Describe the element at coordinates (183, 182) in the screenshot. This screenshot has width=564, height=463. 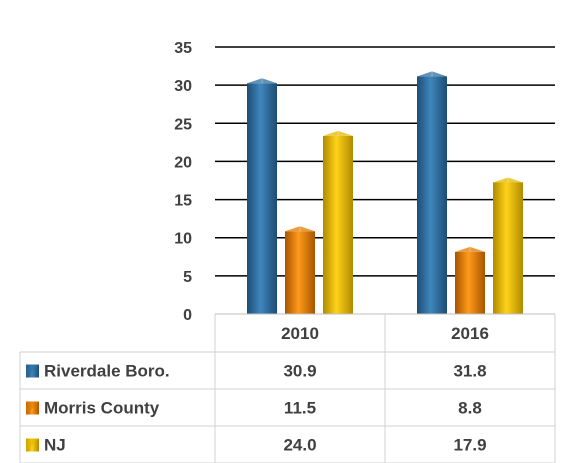
I see `y-axis-ticks: 0 5 10 15 20 25 30 35` at that location.